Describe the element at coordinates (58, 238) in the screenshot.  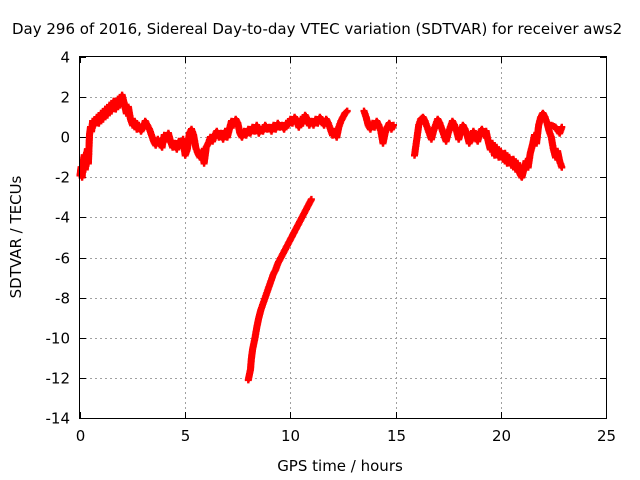
I see `y-tick-labels: -14 -12 -10 -8 -6 -4 -2 0 2 4` at that location.